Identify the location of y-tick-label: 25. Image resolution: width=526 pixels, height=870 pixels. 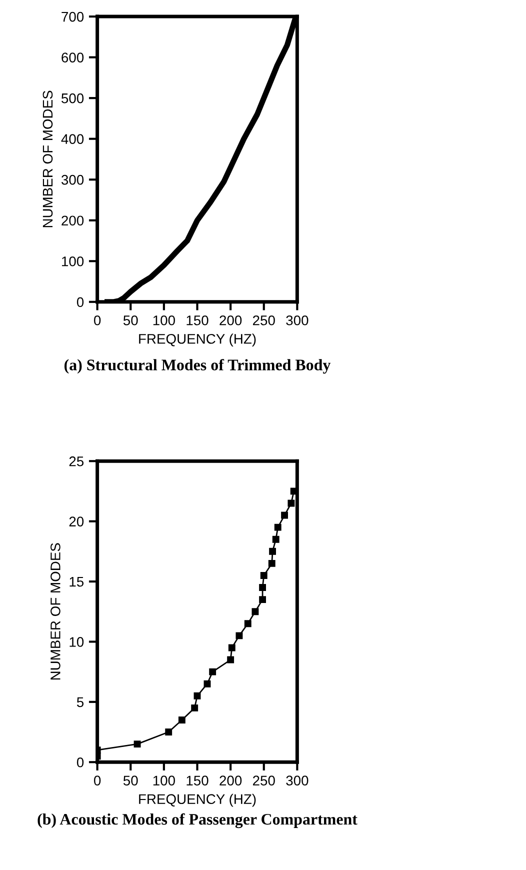
(76, 461).